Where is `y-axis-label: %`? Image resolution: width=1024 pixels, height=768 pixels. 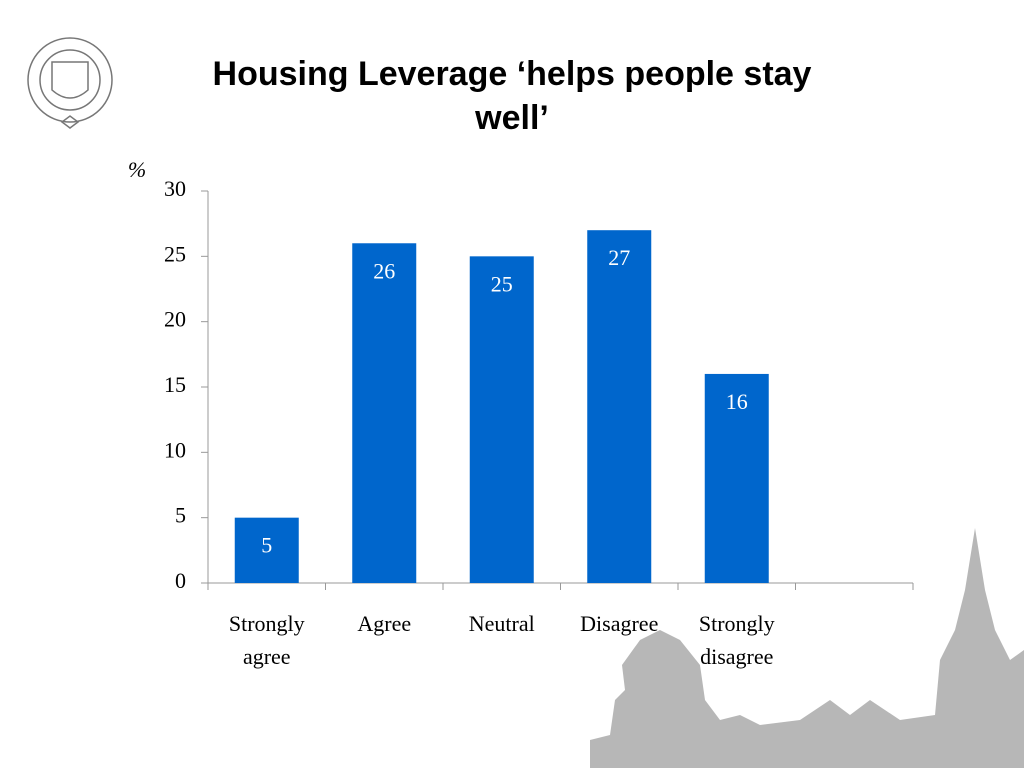 y-axis-label: % is located at coordinates (137, 169).